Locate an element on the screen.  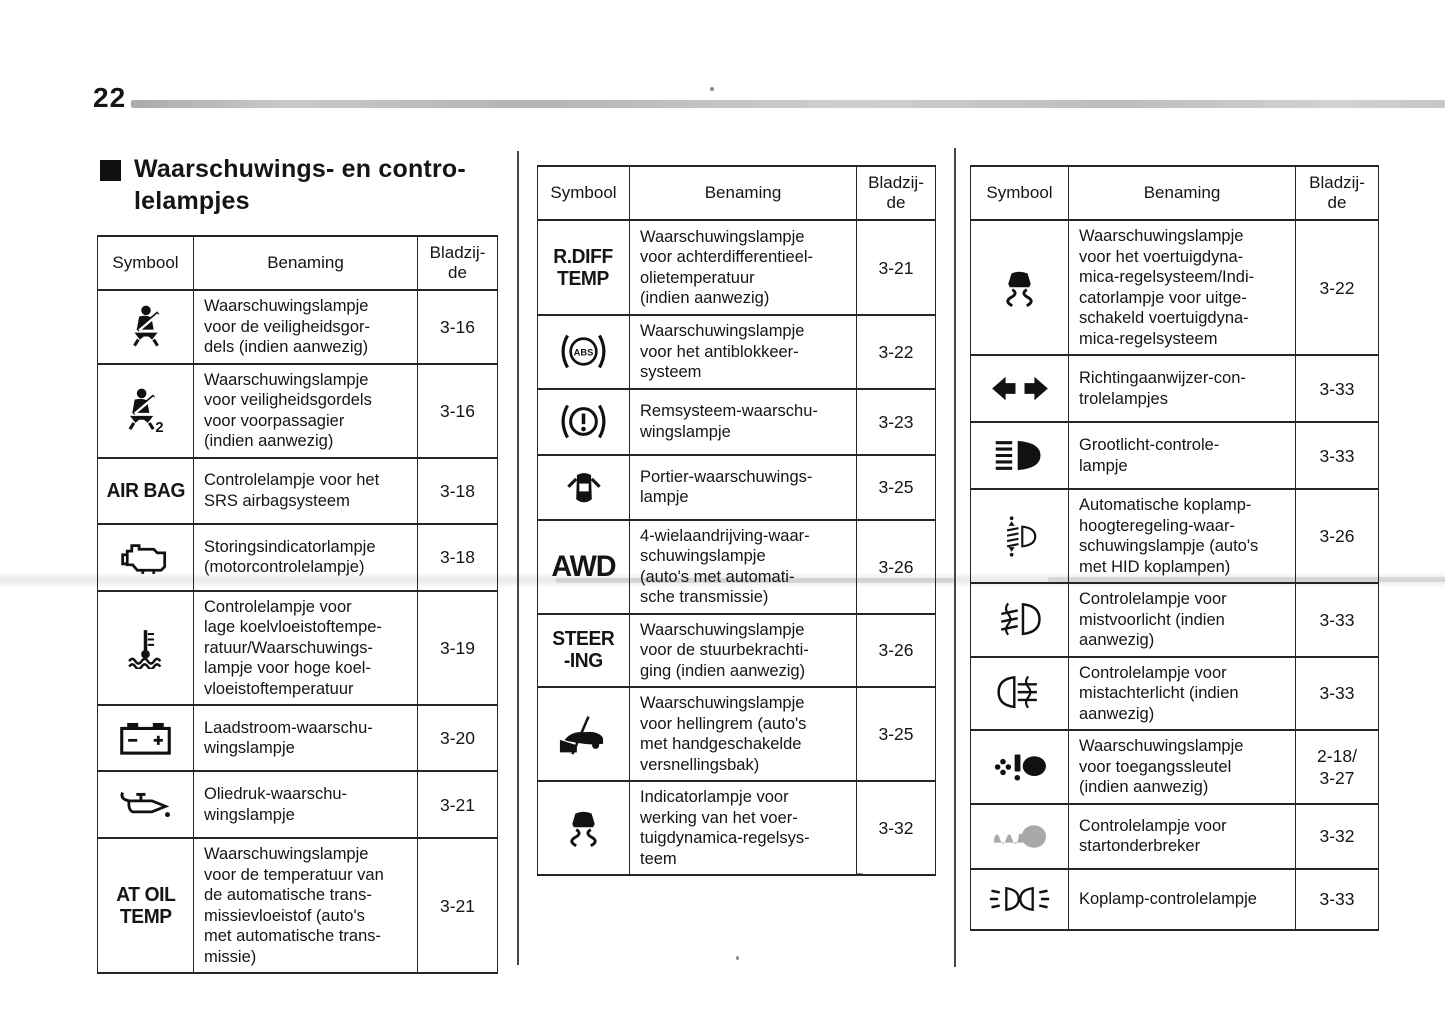
immobilizer-key-icon is located at coordinates (1020, 836).